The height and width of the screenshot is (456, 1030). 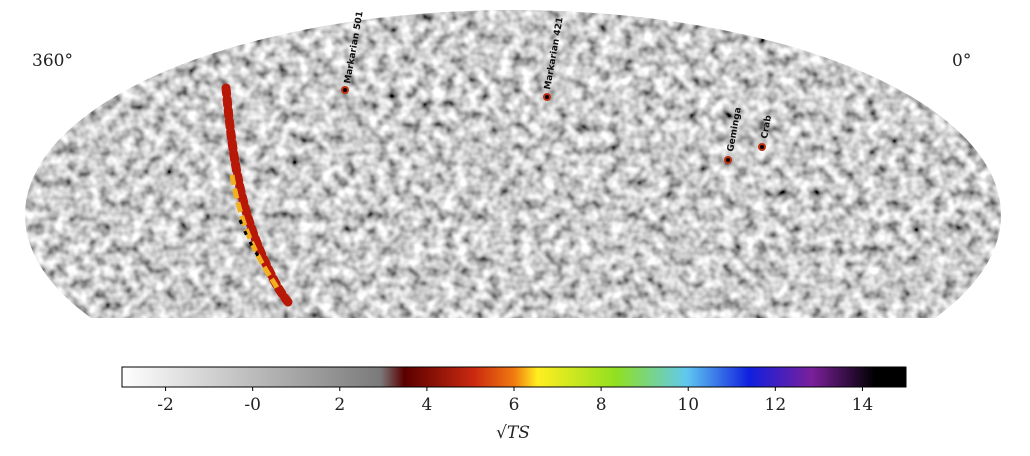 I want to click on colorbar-tick-label: 6, so click(x=514, y=405).